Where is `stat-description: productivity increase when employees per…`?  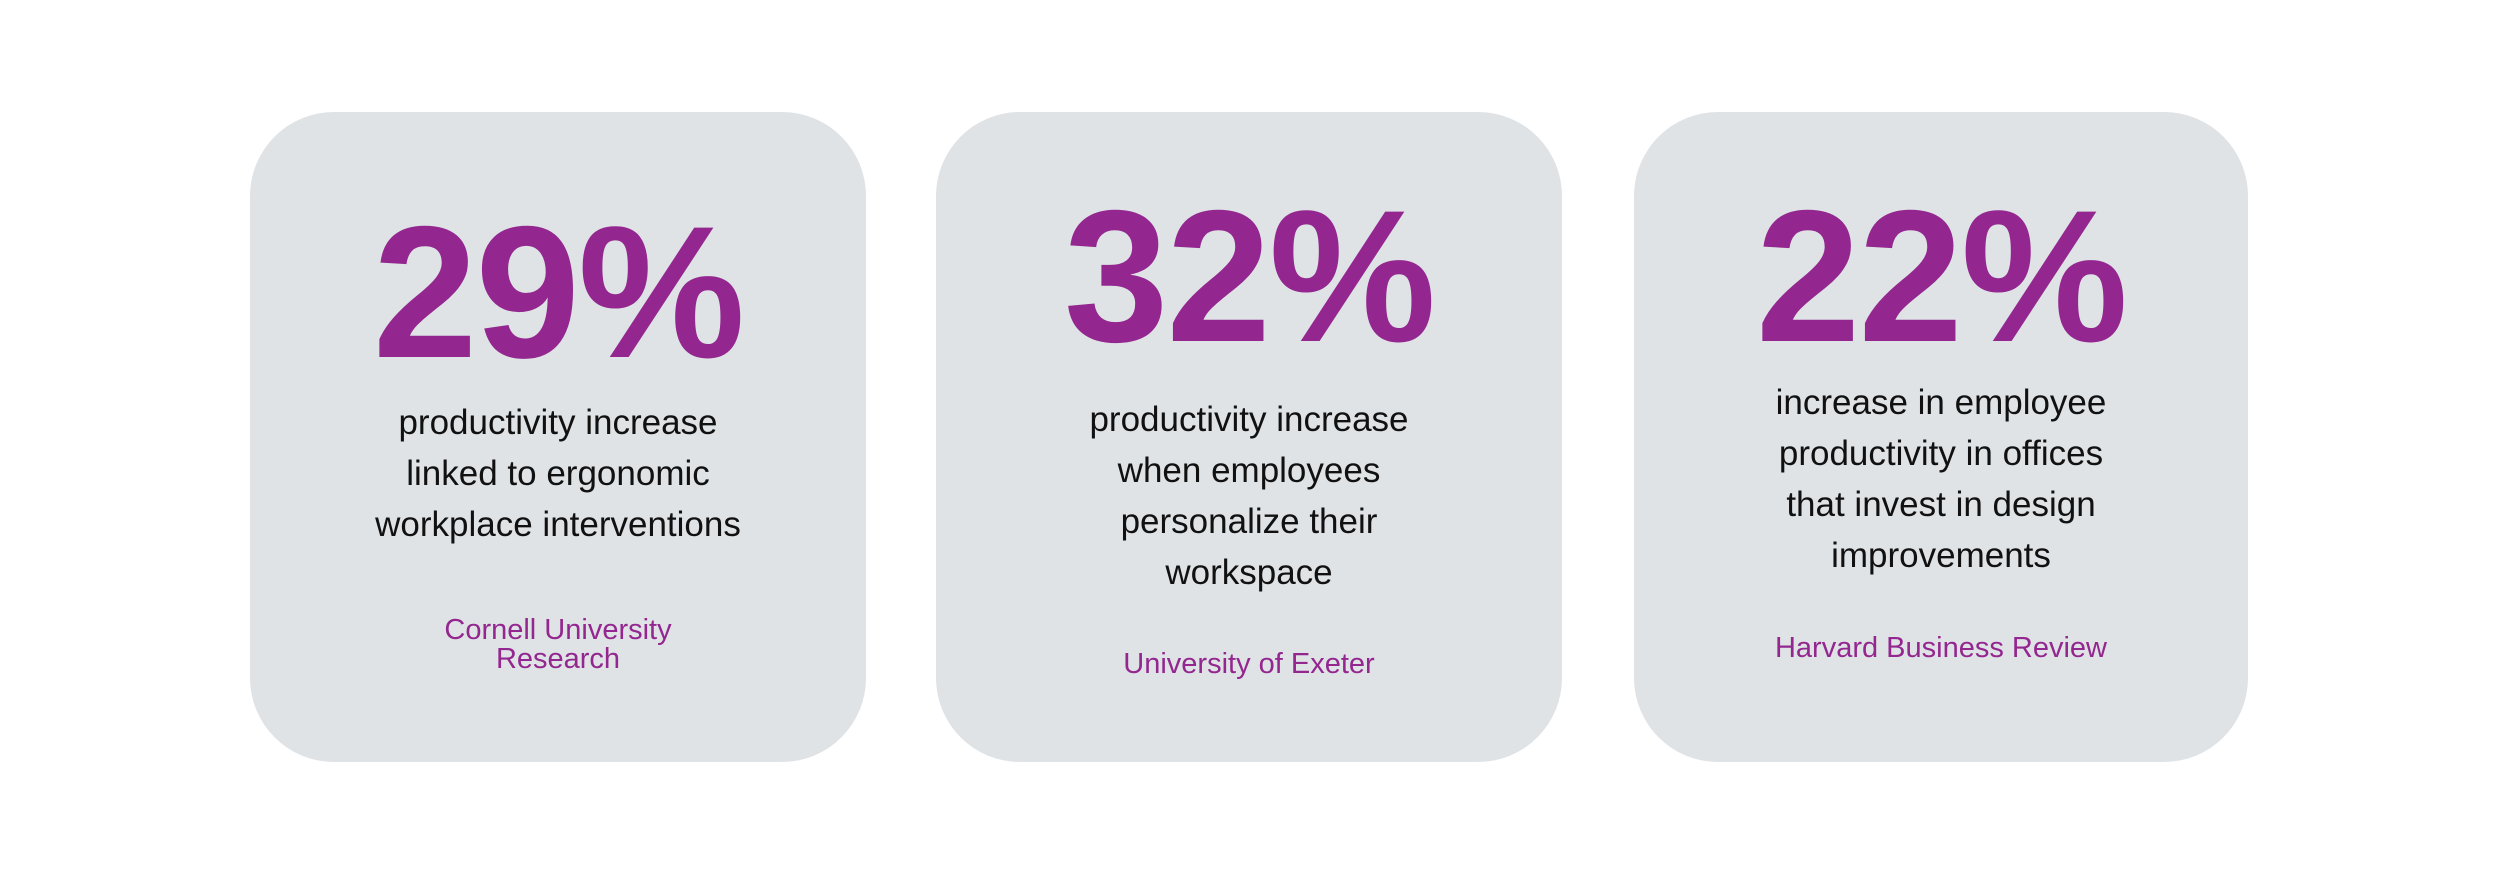
stat-description: productivity increase when employees per… is located at coordinates (1249, 496).